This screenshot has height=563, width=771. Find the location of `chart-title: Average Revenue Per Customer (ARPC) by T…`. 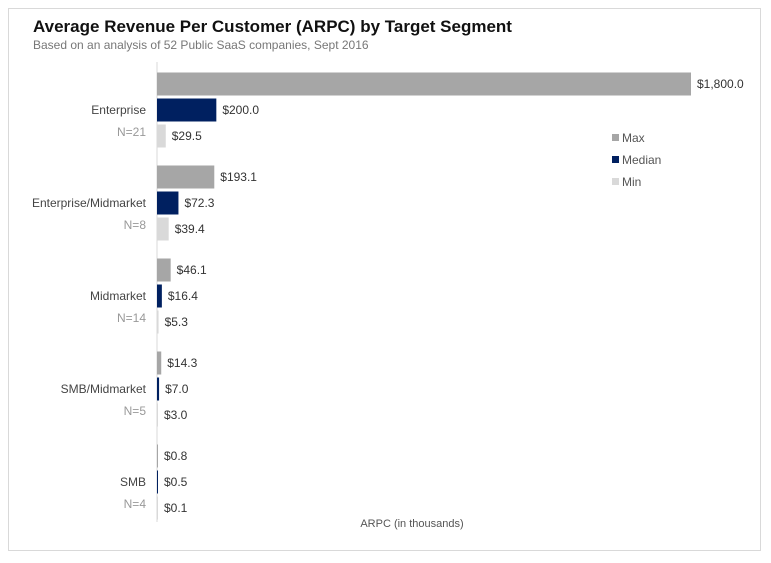

chart-title: Average Revenue Per Customer (ARPC) by T… is located at coordinates (272, 26).